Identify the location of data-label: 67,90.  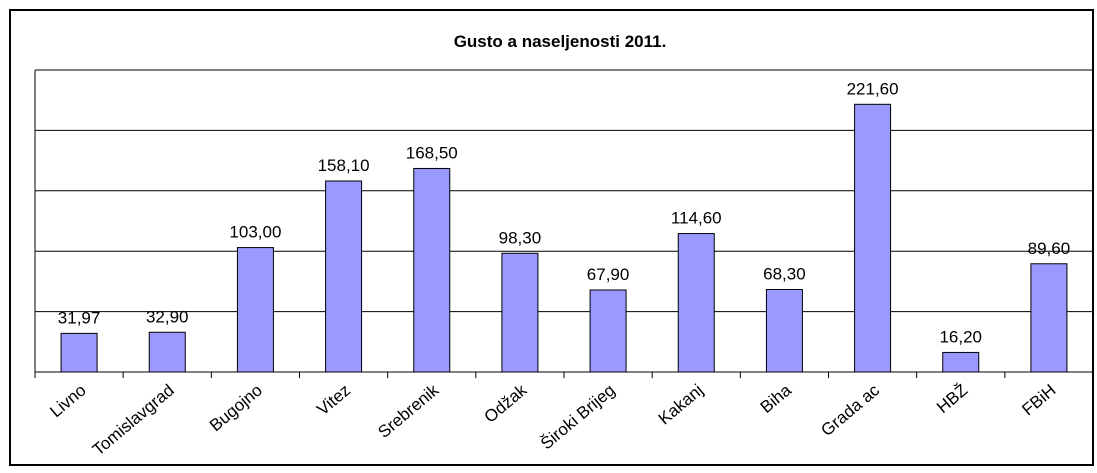
(608, 274).